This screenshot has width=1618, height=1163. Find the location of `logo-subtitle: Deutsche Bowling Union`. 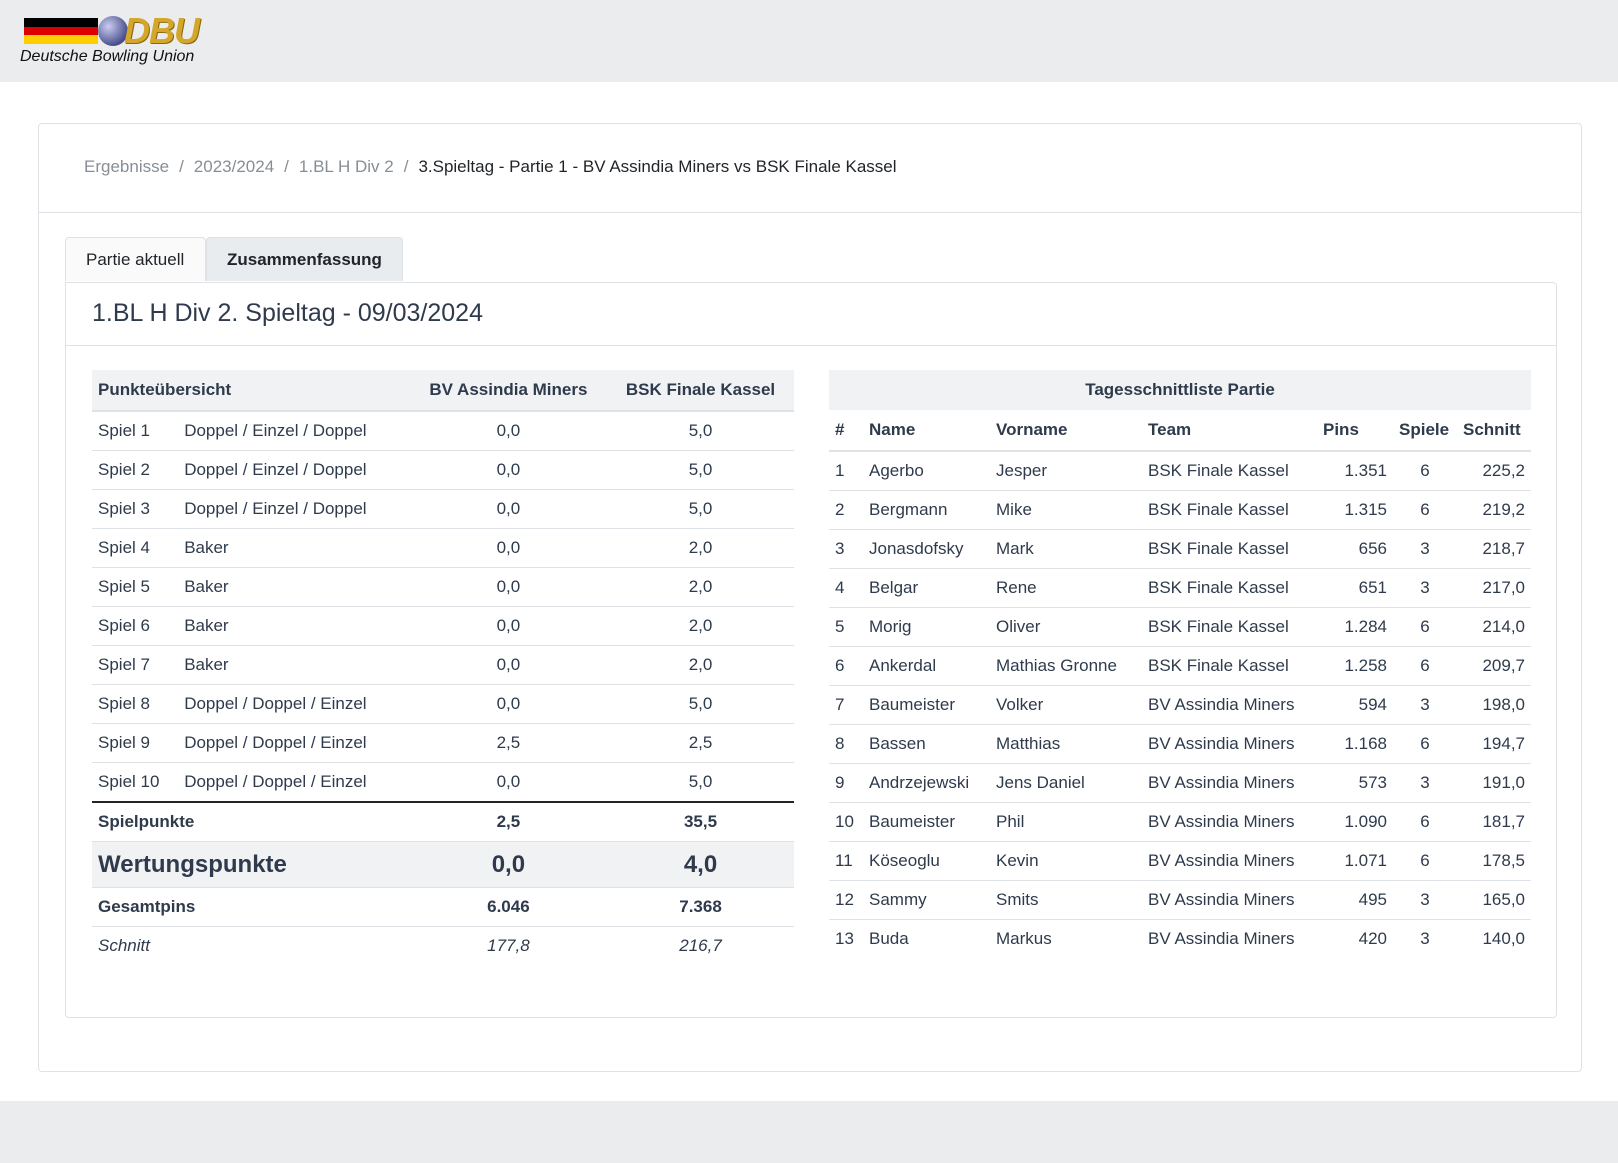

logo-subtitle: Deutsche Bowling Union is located at coordinates (107, 56).